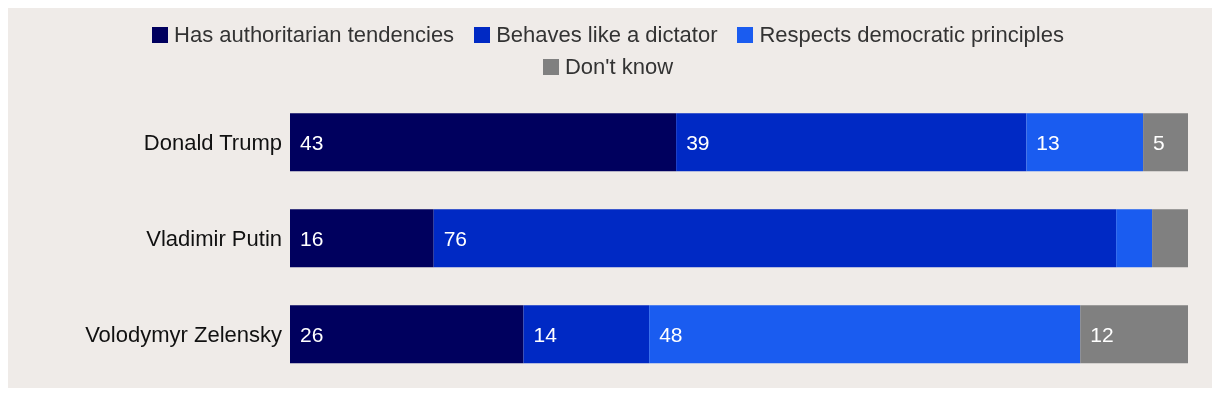 The width and height of the screenshot is (1220, 396). Describe the element at coordinates (671, 334) in the screenshot. I see `data-label: 48` at that location.